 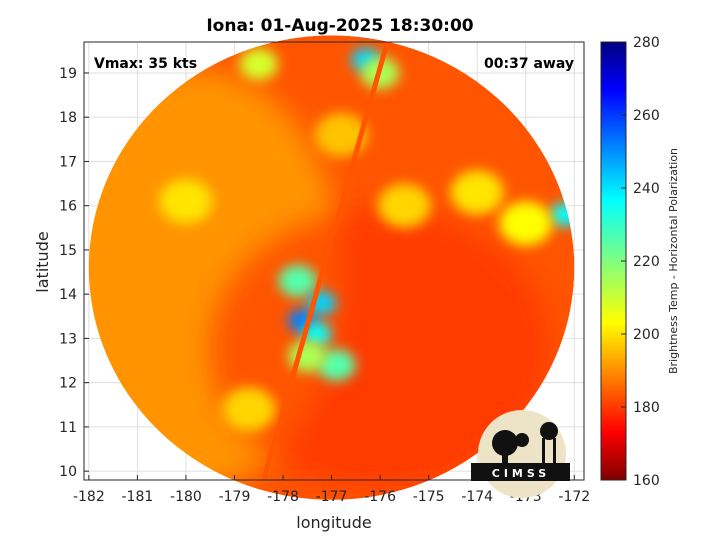 What do you see at coordinates (332, 497) in the screenshot?
I see `x-tick-label: -177` at bounding box center [332, 497].